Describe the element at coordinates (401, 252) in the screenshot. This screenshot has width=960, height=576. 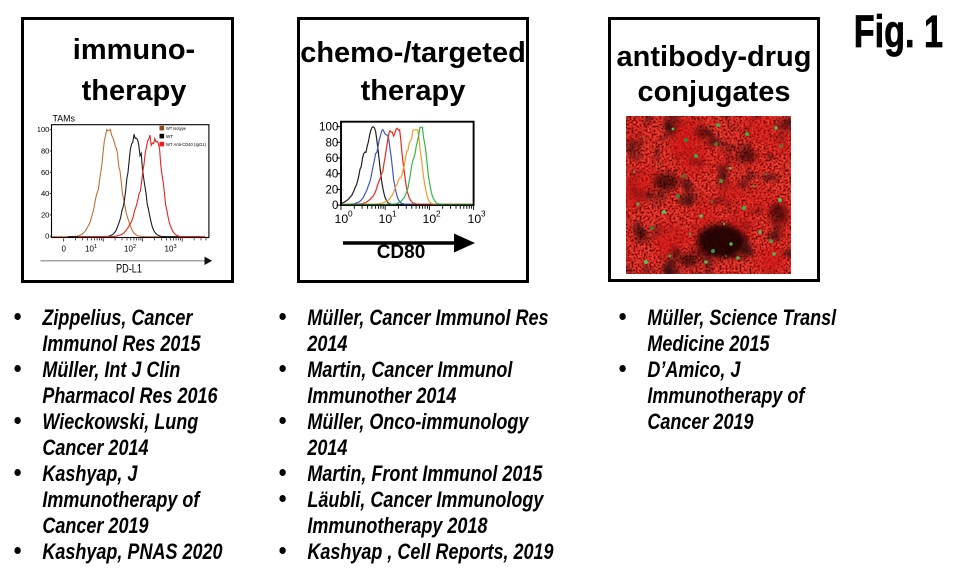
I see `svg-text: CD80` at that location.